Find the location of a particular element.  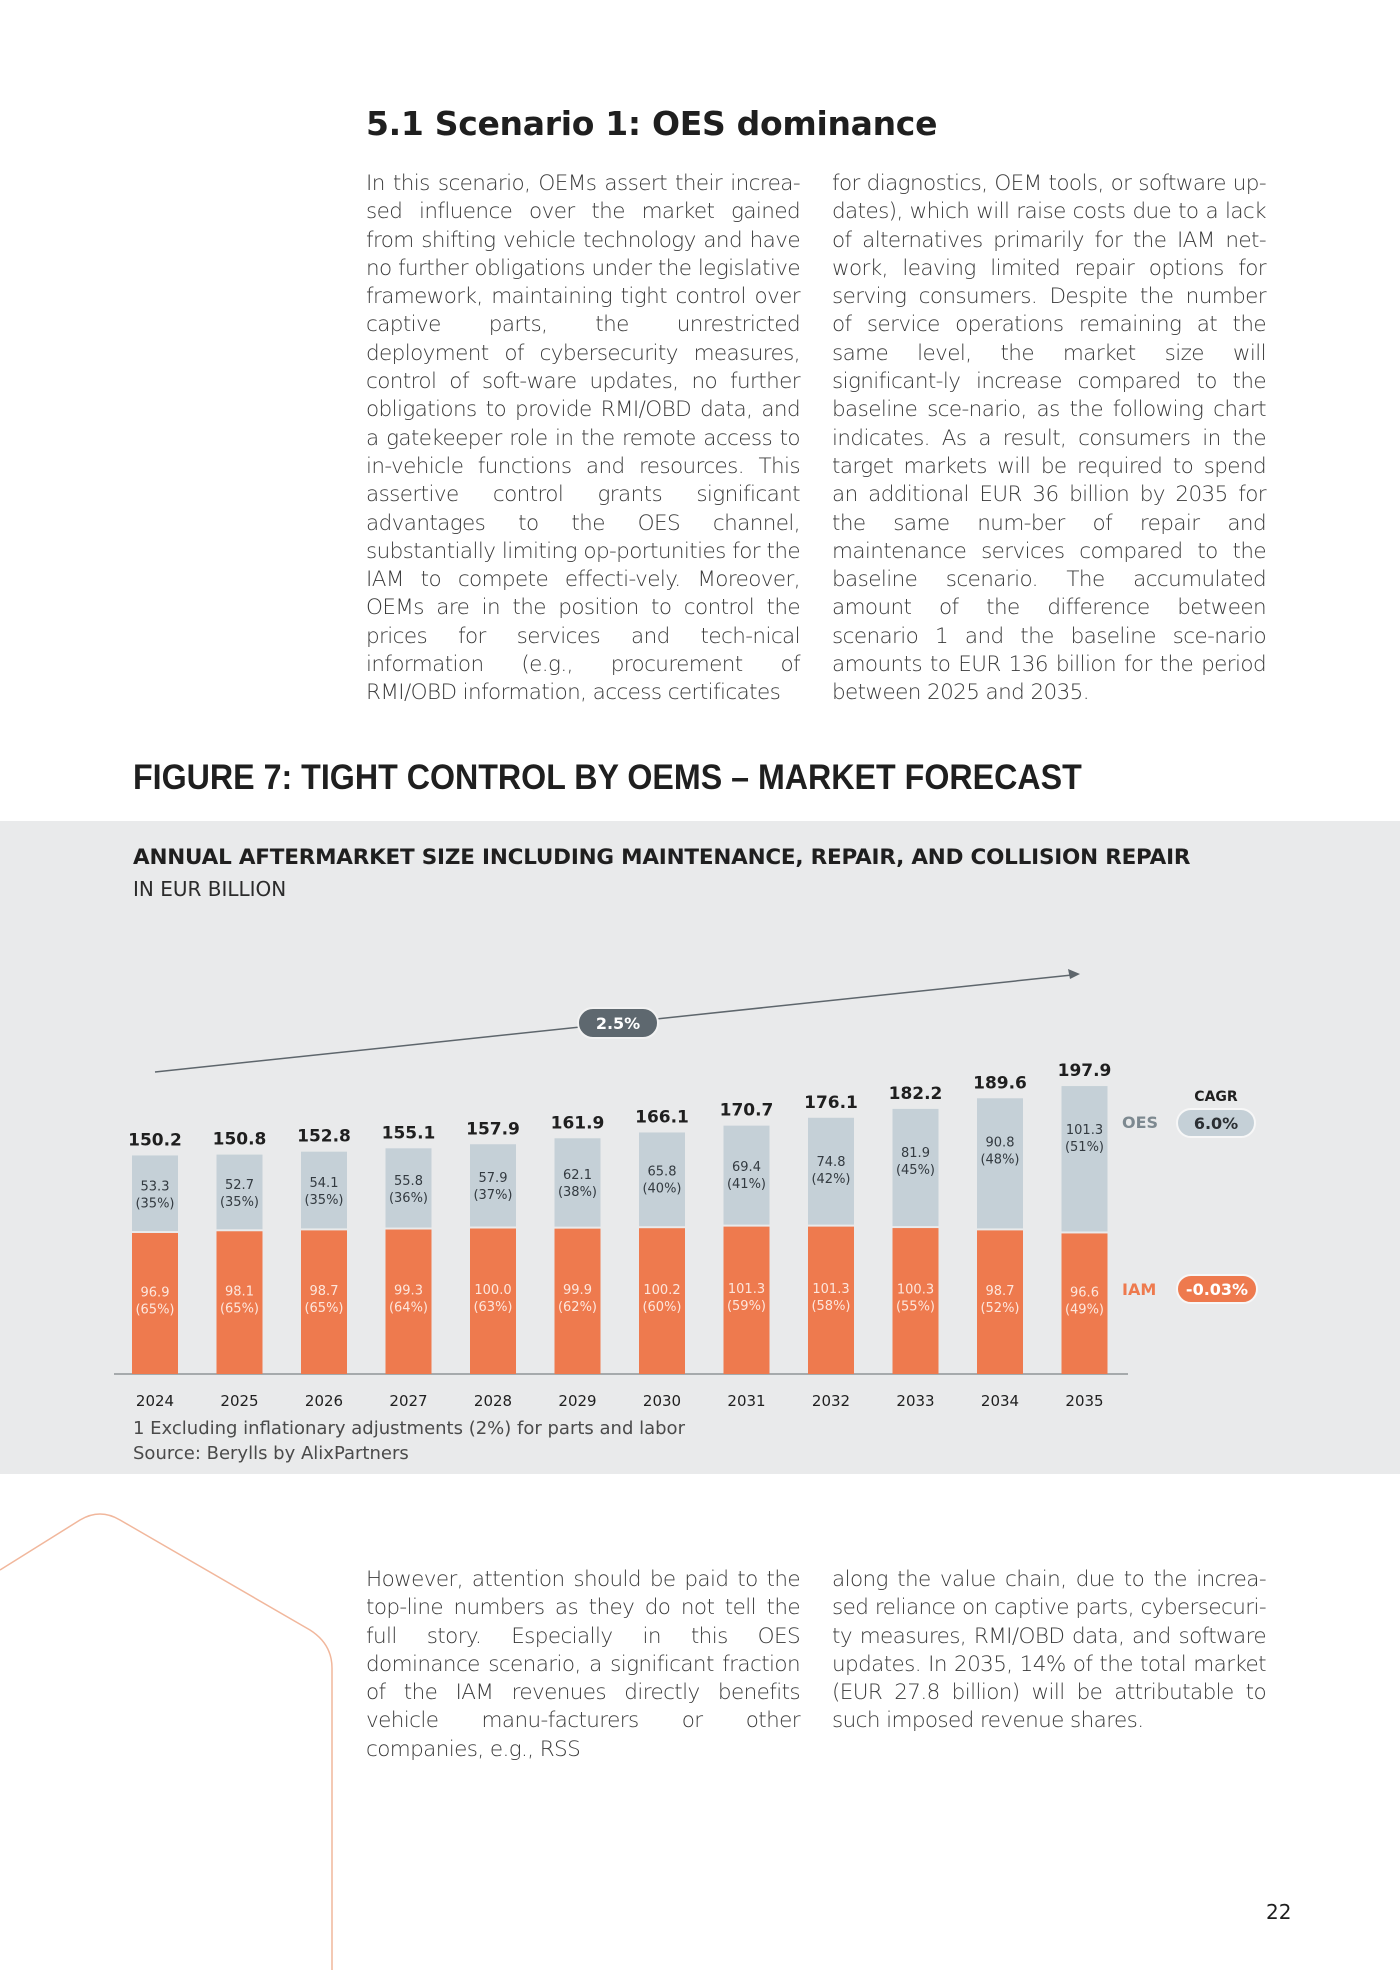

share-label-iam-2031: (59%) is located at coordinates (746, 1306).